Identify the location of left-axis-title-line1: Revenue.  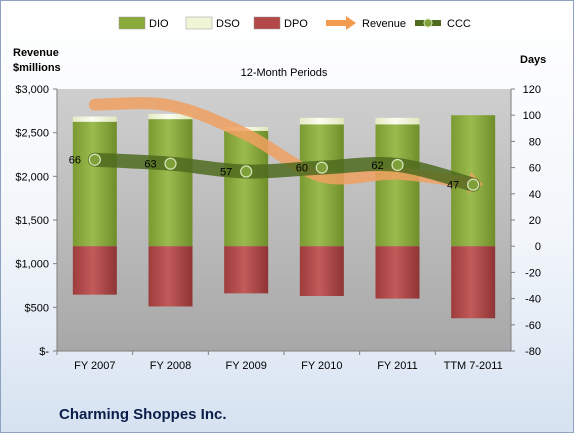
(36, 53).